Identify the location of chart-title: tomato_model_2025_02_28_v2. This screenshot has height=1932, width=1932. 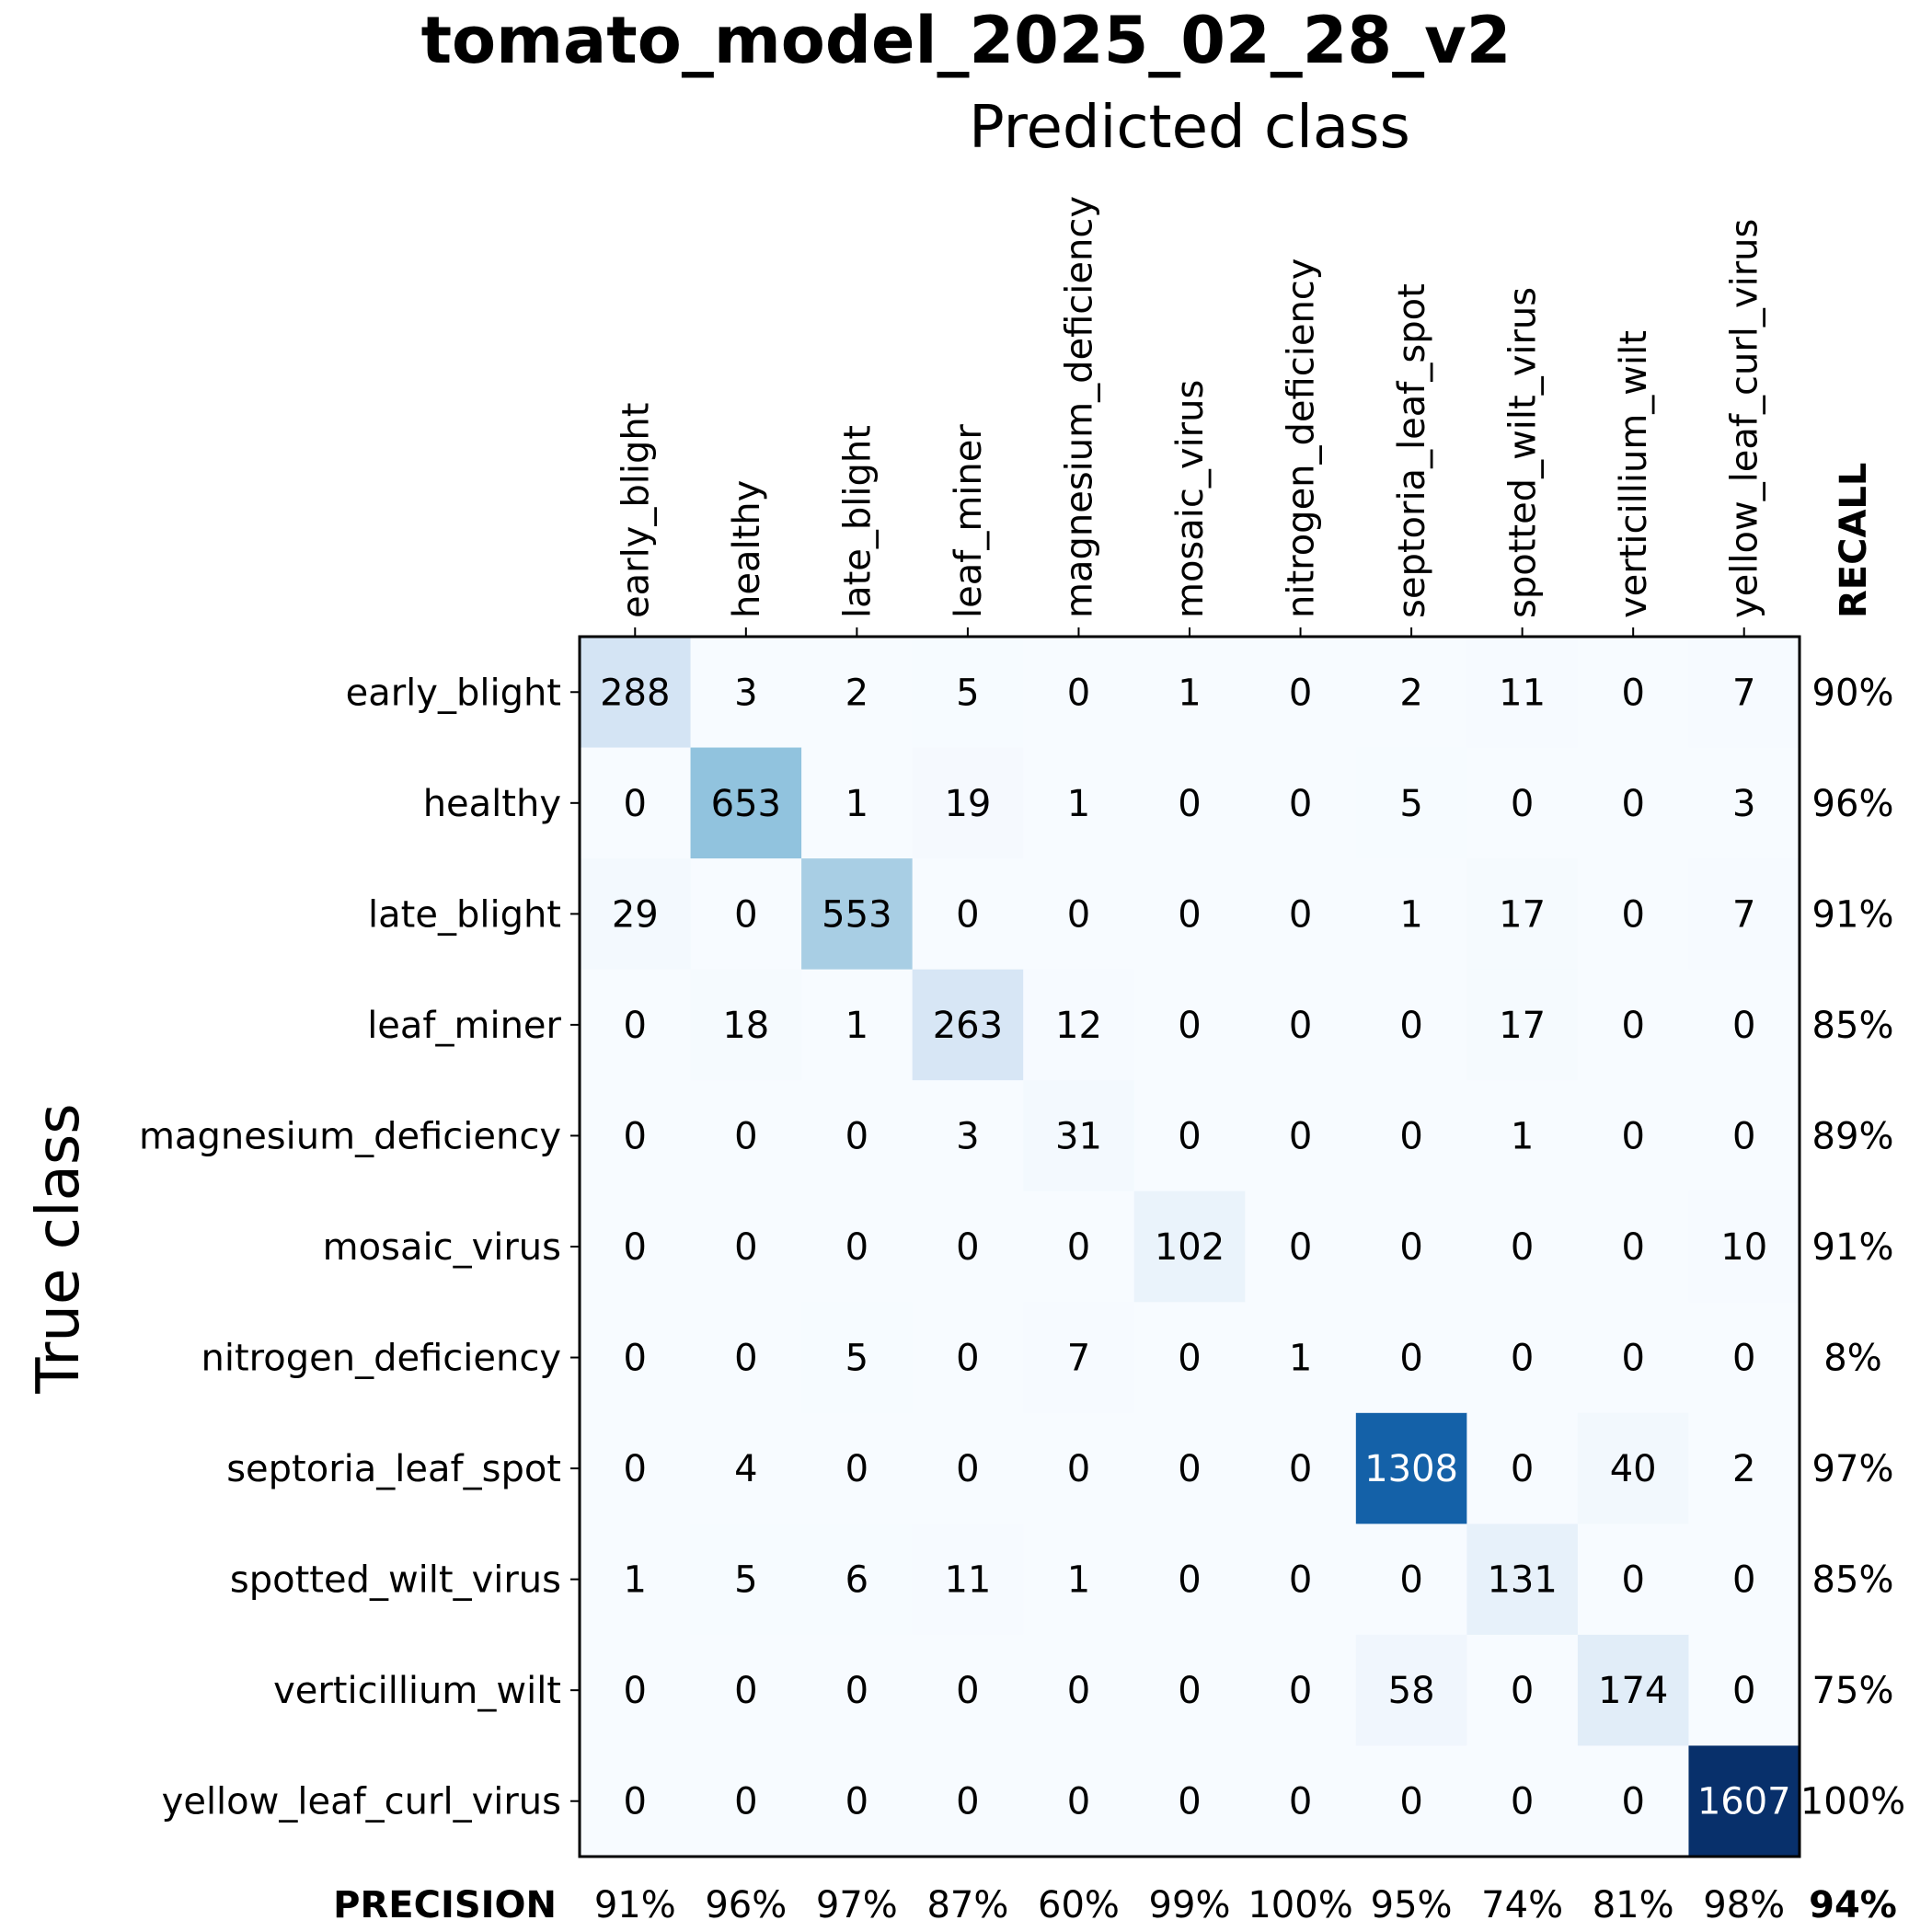
(966, 40).